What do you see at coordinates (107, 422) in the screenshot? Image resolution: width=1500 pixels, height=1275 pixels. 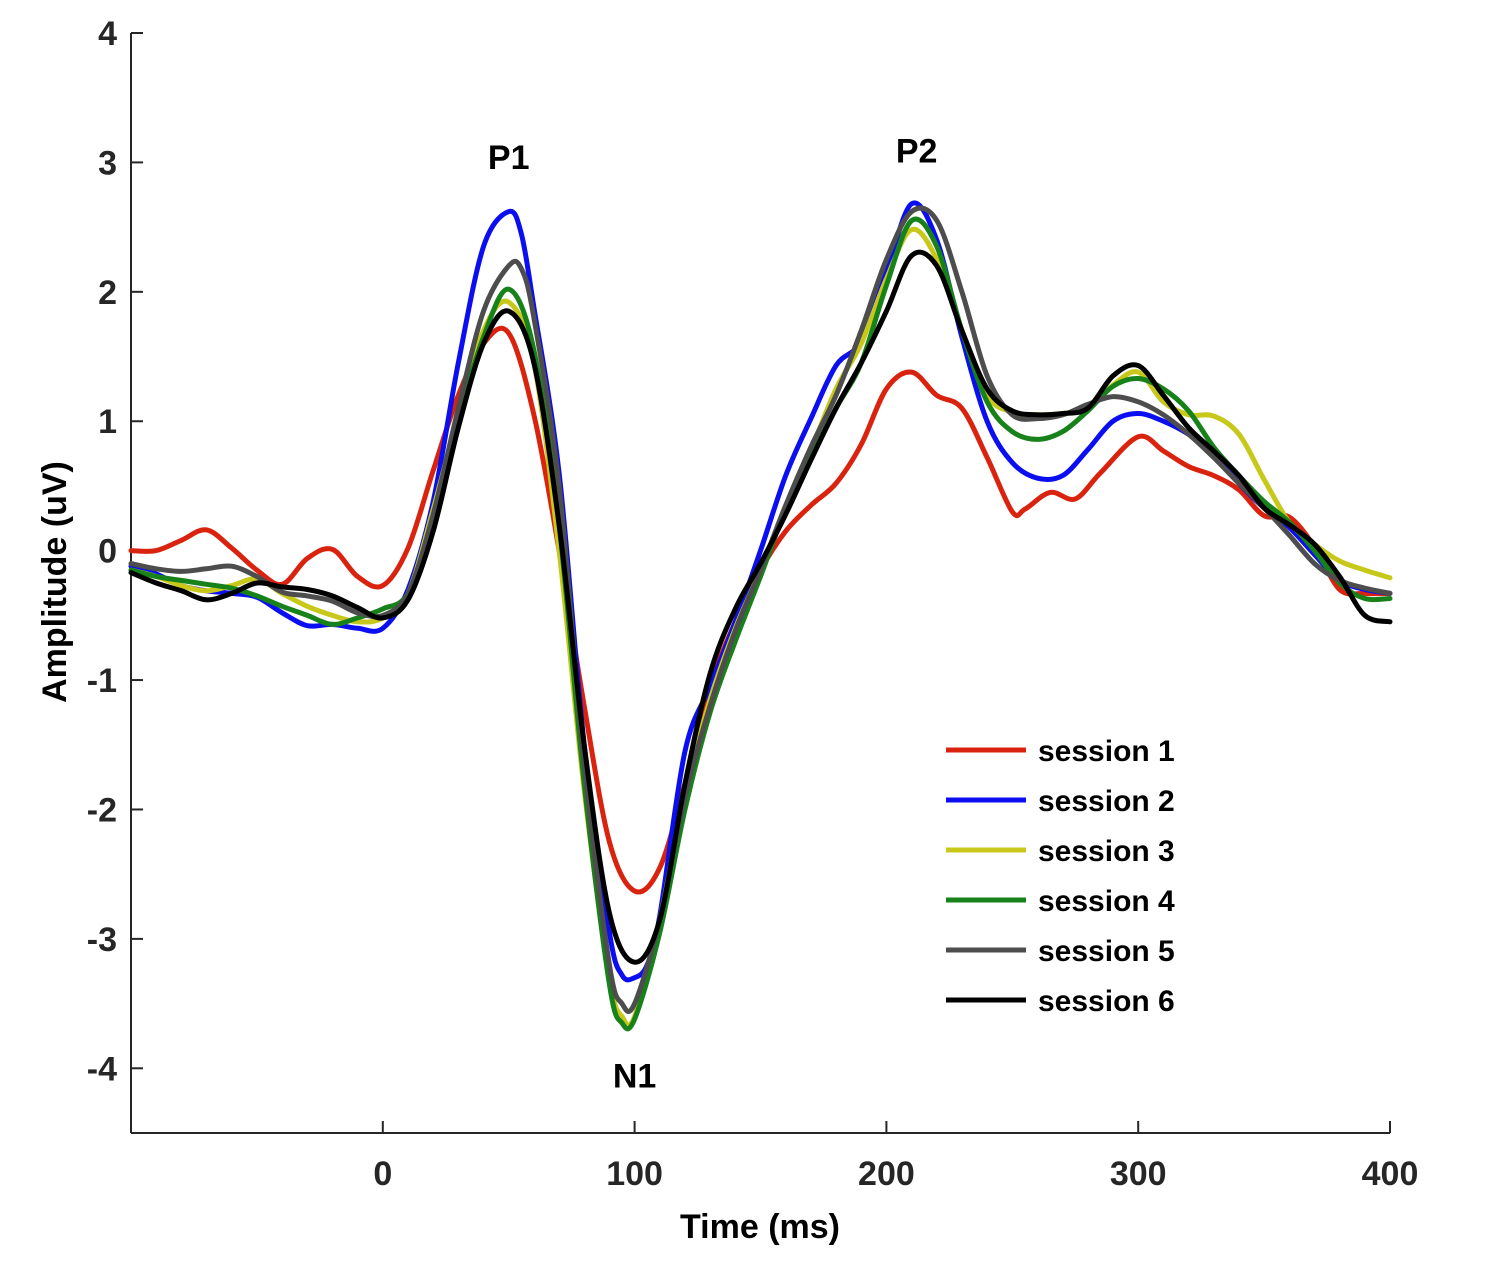 I see `y-tick-label: 1` at bounding box center [107, 422].